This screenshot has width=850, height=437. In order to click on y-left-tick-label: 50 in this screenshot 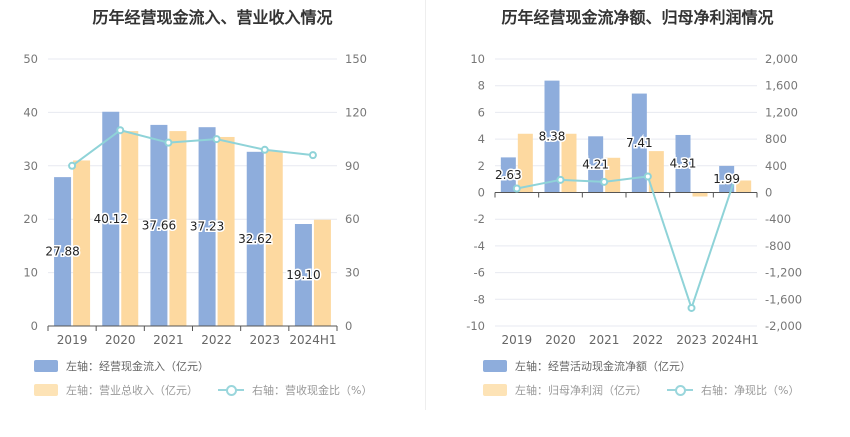, I will do `click(30, 59)`.